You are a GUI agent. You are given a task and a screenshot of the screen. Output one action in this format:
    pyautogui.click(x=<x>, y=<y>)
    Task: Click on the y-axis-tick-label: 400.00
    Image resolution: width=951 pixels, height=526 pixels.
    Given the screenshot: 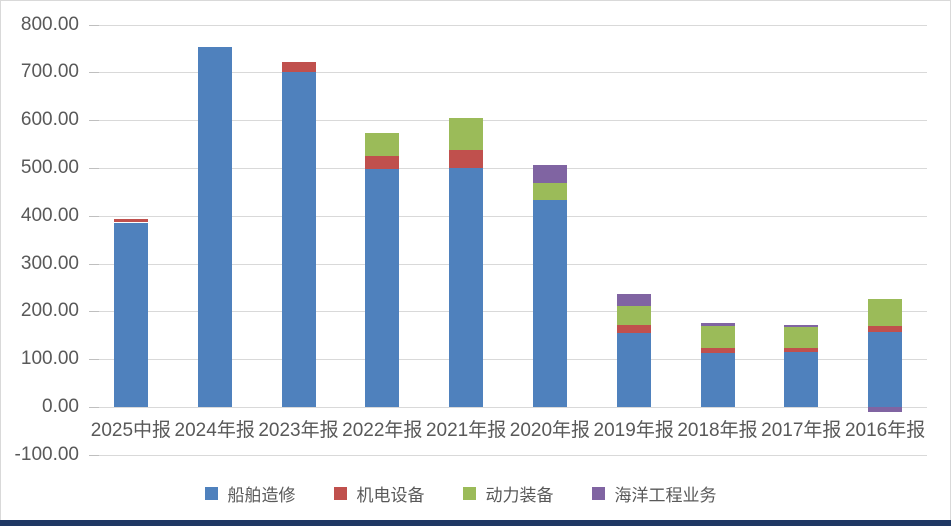 What is the action you would take?
    pyautogui.click(x=49, y=215)
    